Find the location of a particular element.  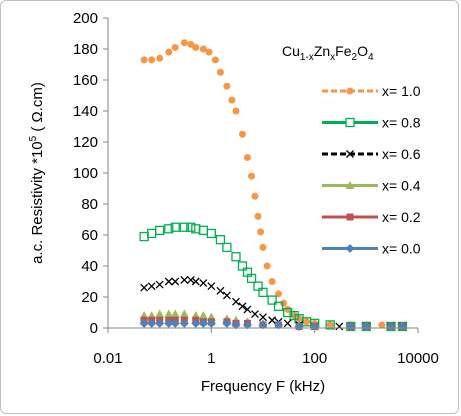

legend-item: x= 0.0 is located at coordinates (371, 249).